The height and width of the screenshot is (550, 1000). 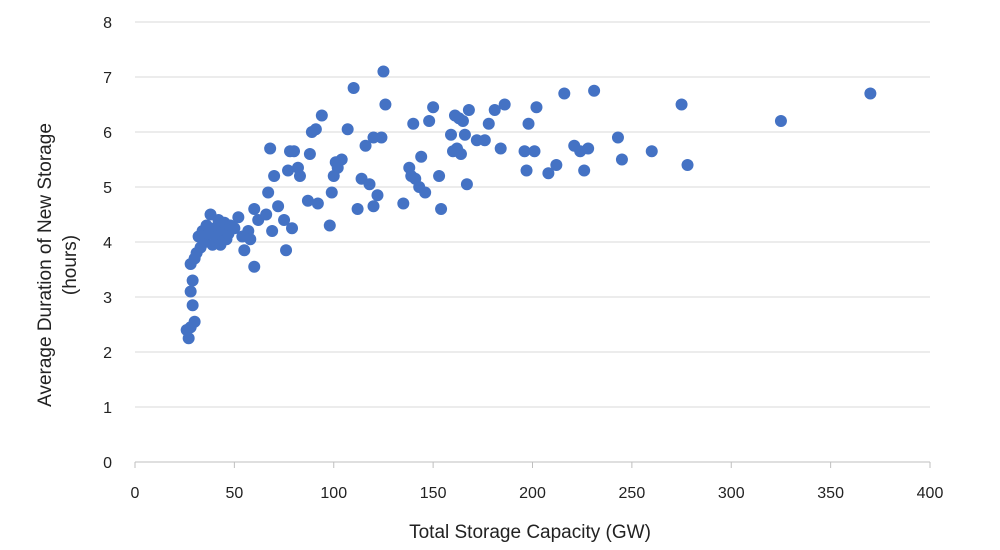 I want to click on y-tick-label: 0, so click(x=107, y=463).